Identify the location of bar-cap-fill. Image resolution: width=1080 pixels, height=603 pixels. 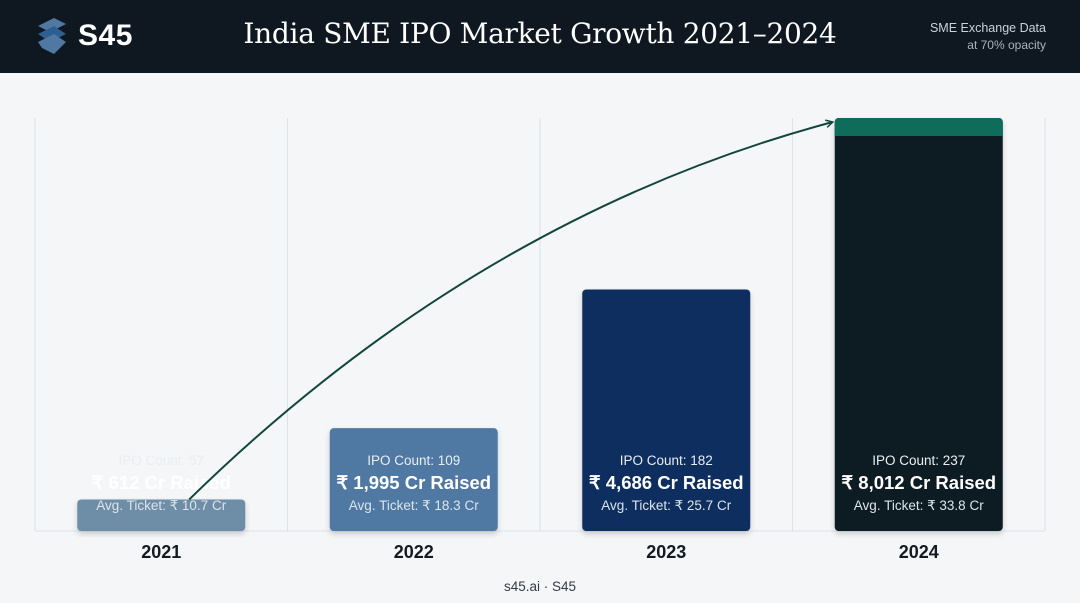
(918, 132).